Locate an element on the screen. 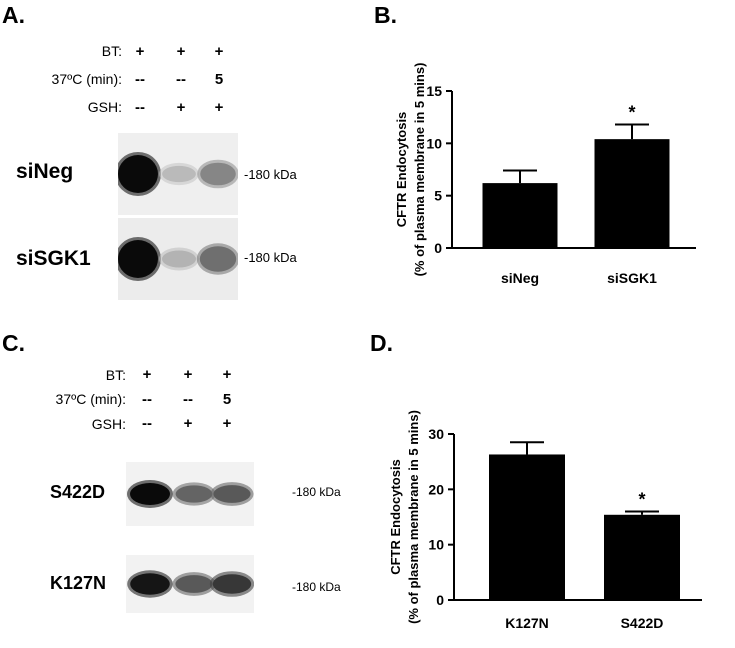  blot-a2-image is located at coordinates (178, 259).